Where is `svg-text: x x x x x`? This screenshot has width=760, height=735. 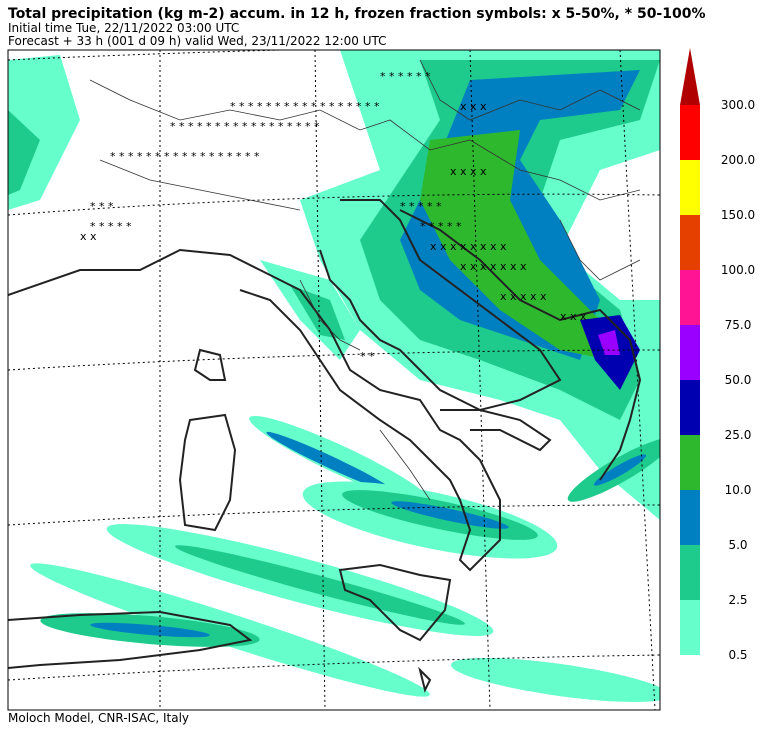
svg-text: x x x x x is located at coordinates (523, 296).